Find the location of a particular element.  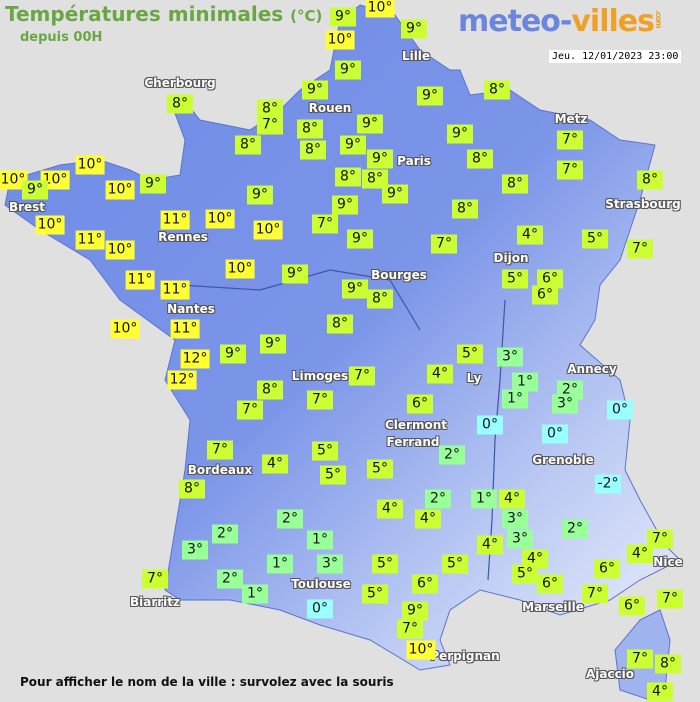

temperature-marker: 12° is located at coordinates (182, 380).